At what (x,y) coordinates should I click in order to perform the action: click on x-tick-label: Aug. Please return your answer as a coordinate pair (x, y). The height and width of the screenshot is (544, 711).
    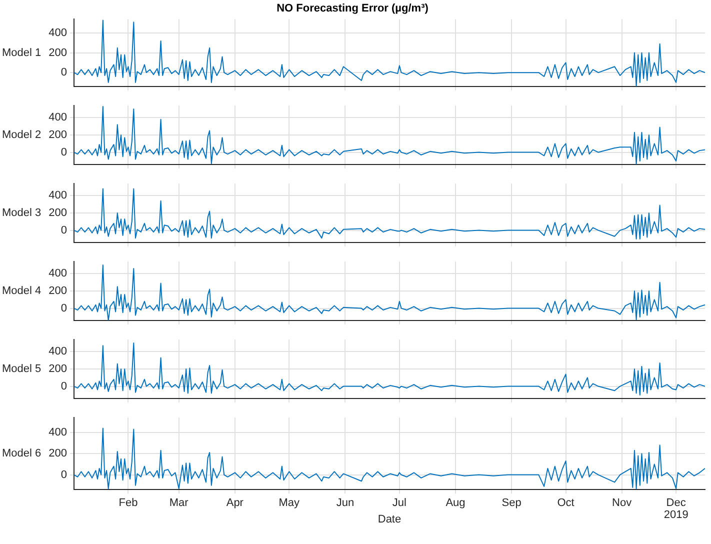
    Looking at the image, I should click on (456, 503).